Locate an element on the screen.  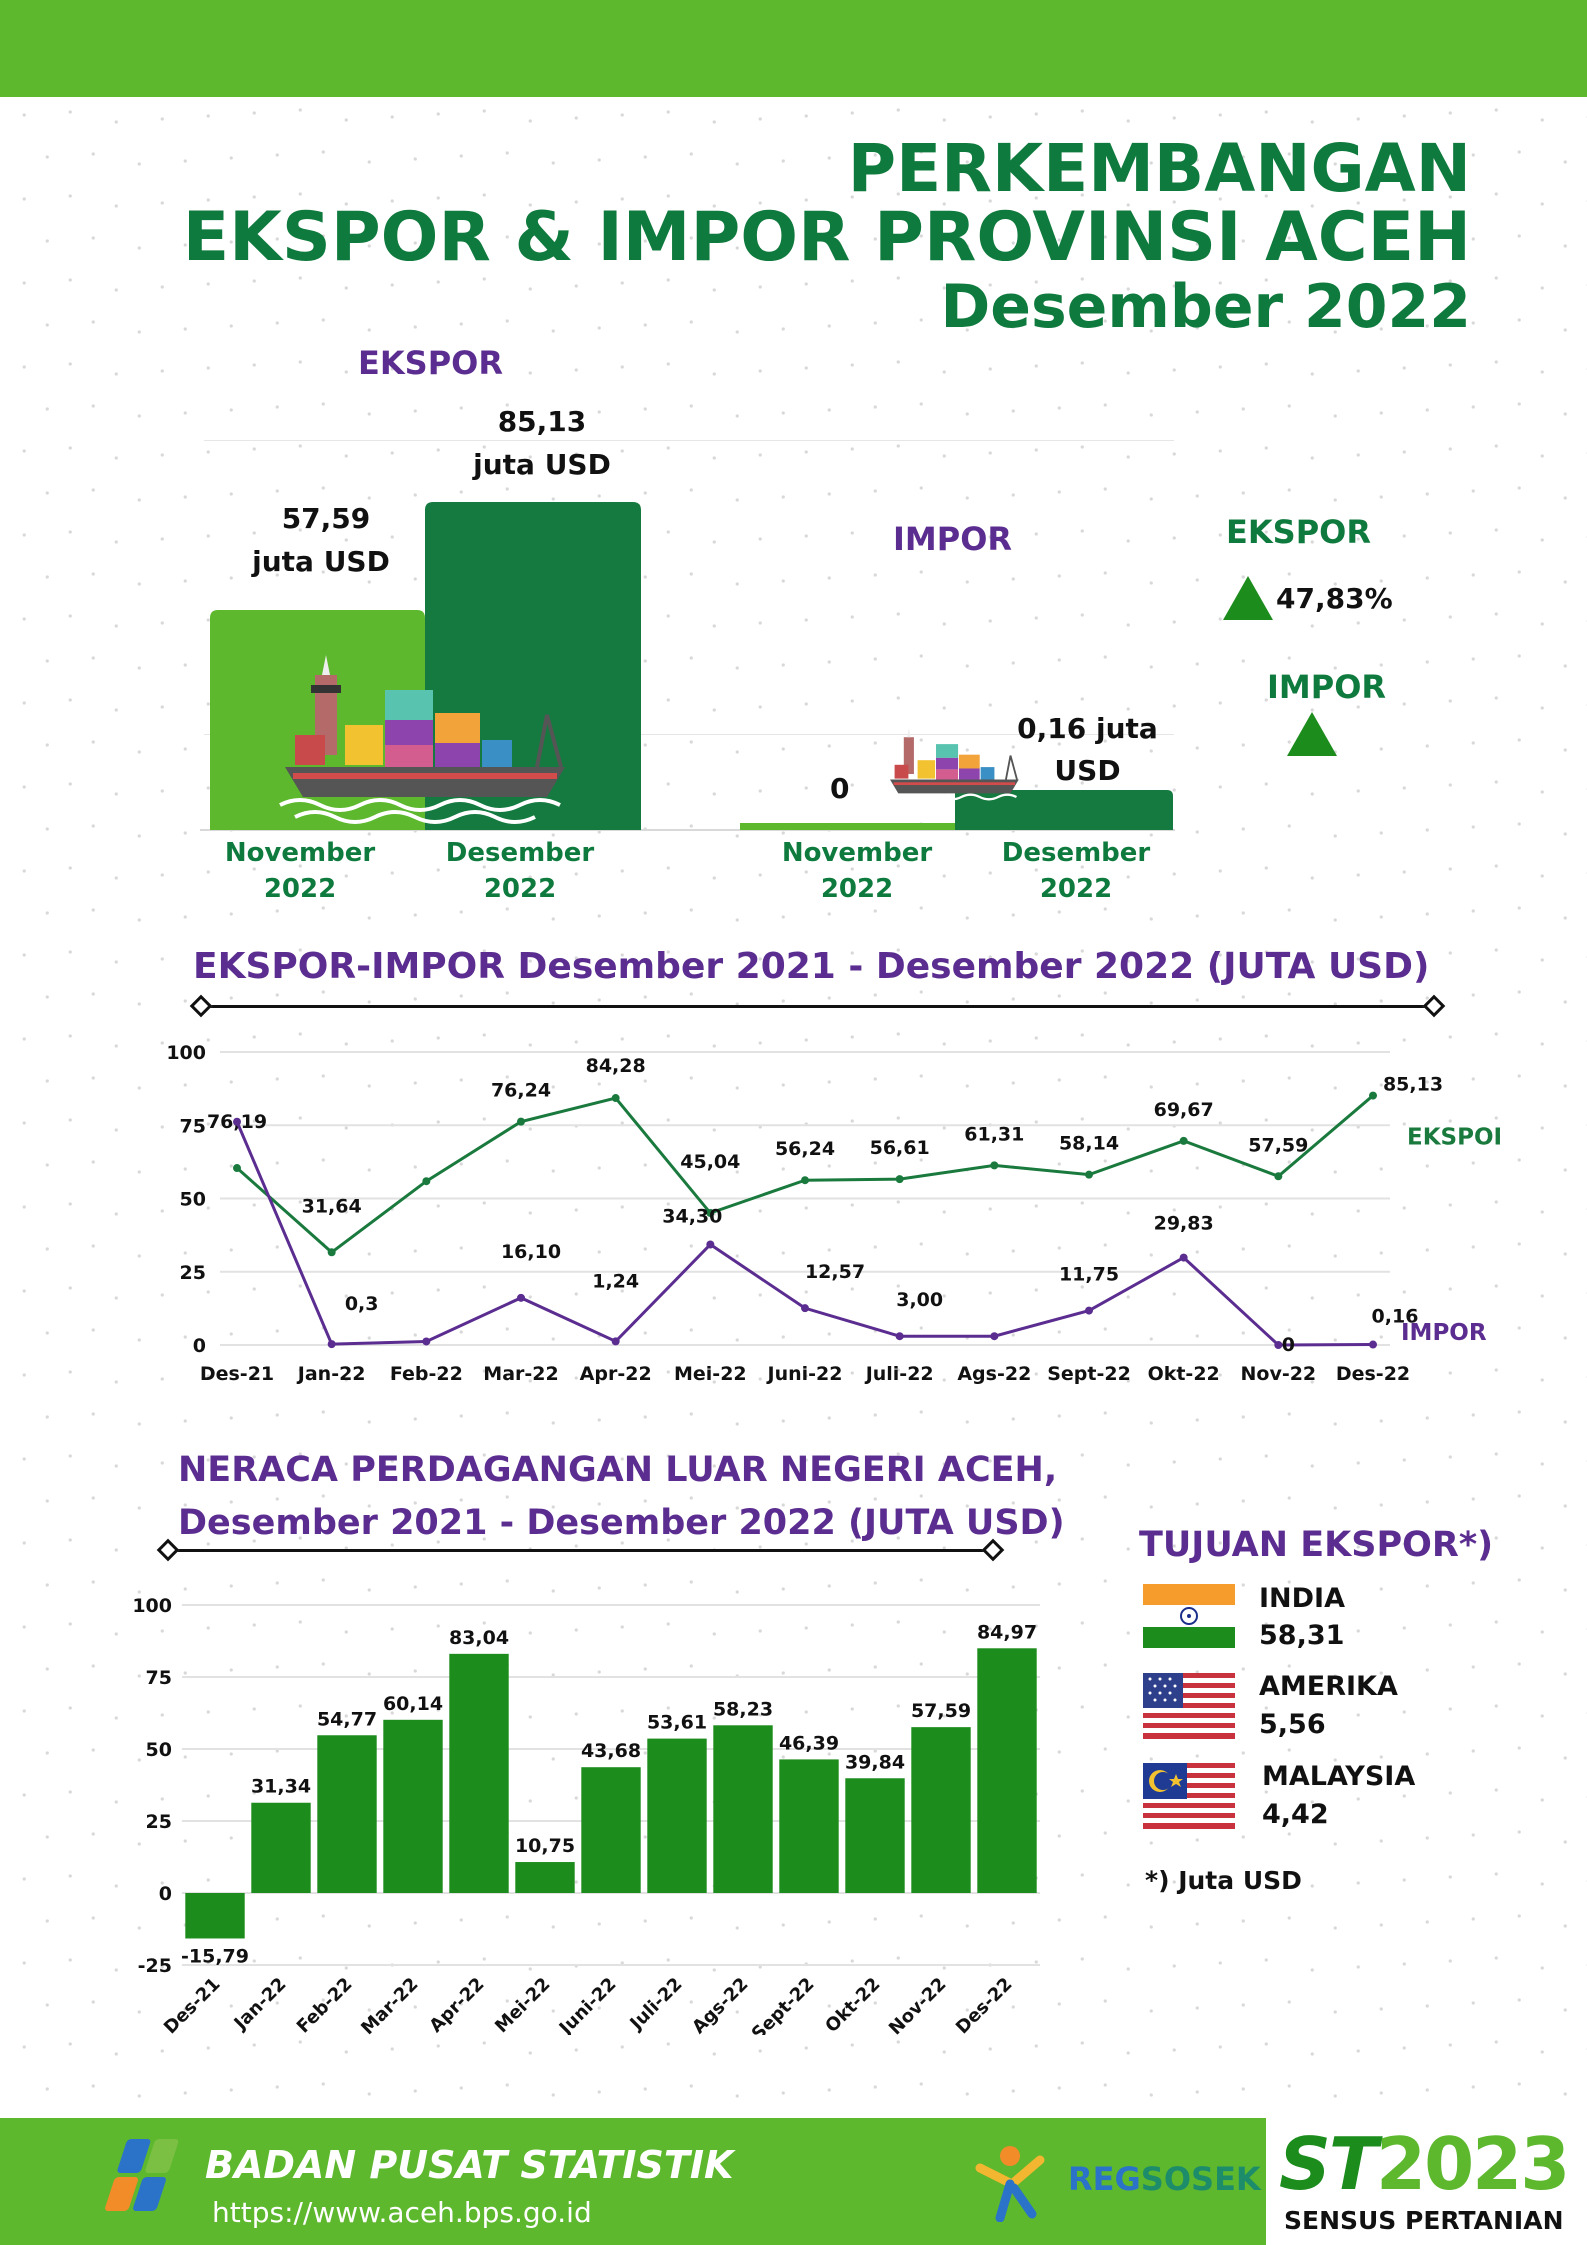
data-point-ekspor is located at coordinates (994, 1165).